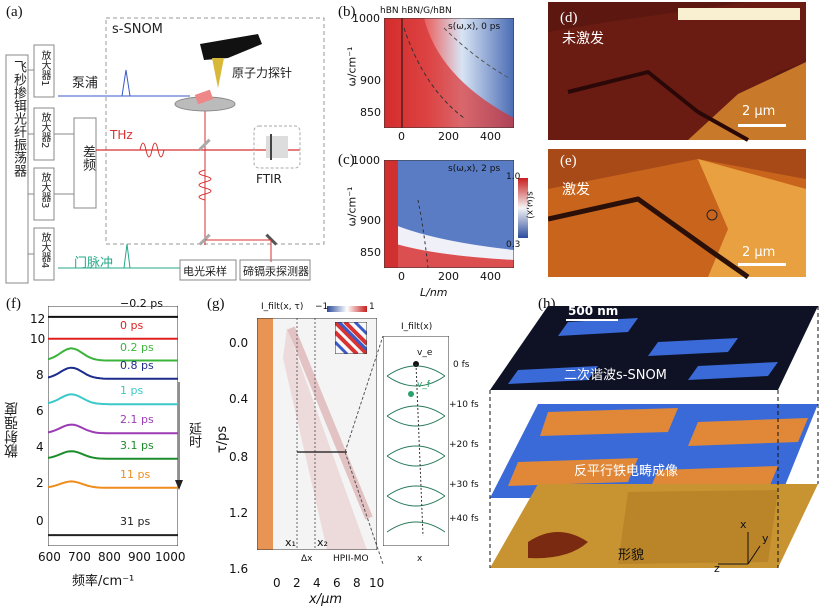  What do you see at coordinates (474, 169) in the screenshot?
I see `tag-c: s(ω,x), 2 ps` at bounding box center [474, 169].